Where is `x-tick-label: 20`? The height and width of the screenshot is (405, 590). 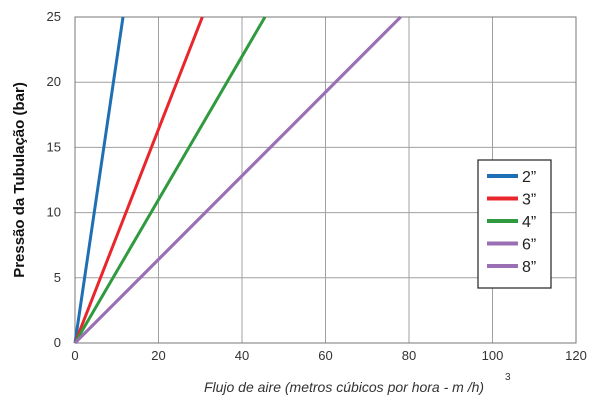 x-tick-label: 20 is located at coordinates (158, 355).